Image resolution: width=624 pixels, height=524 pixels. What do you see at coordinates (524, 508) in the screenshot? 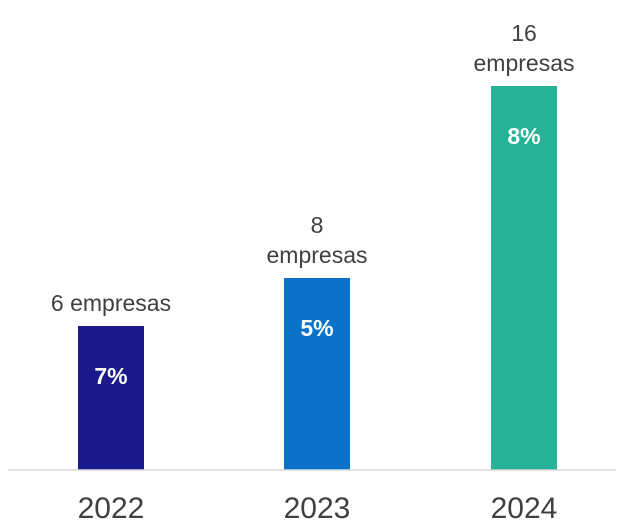
I see `x-tick-label-2024: 2024` at bounding box center [524, 508].